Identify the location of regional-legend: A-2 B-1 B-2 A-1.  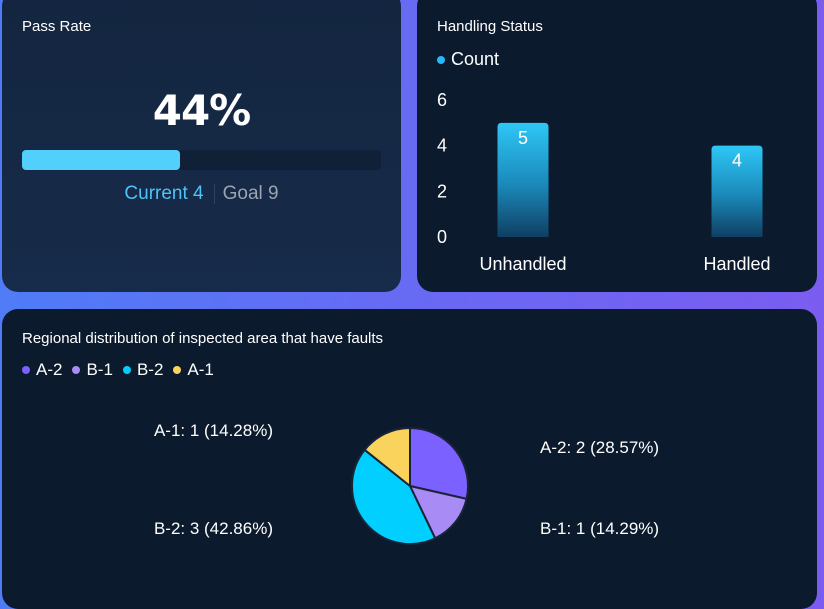
(118, 370).